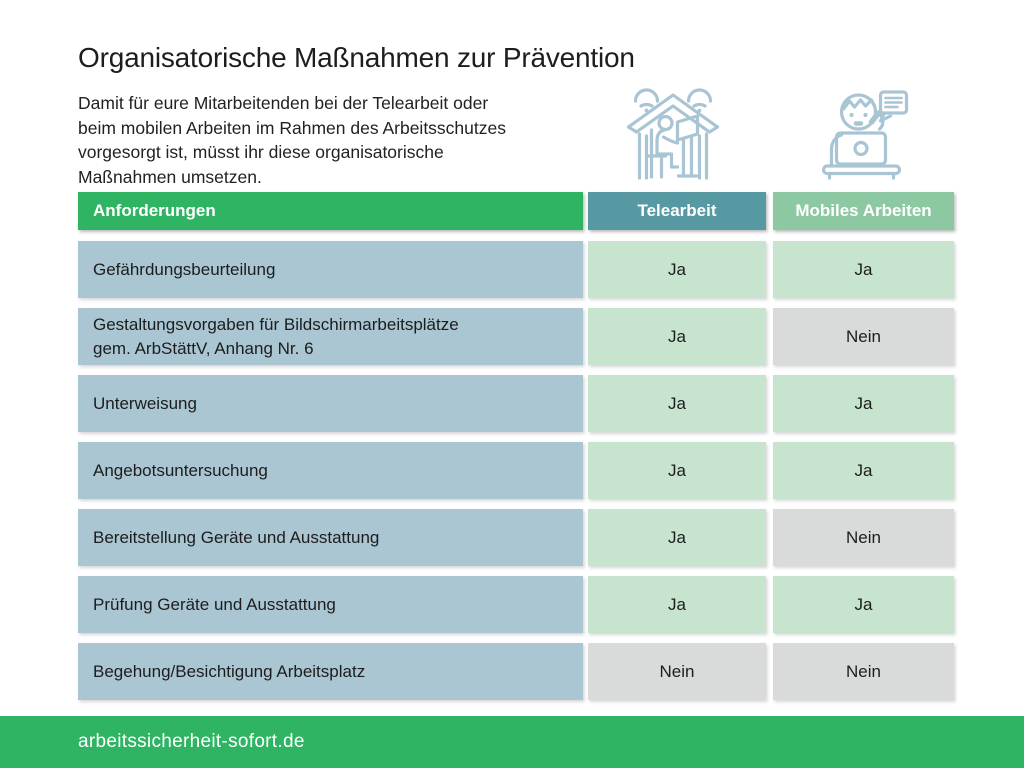  Describe the element at coordinates (330, 671) in the screenshot. I see `row-label: Begehung/Besichtigung Arbeitsplatz` at that location.